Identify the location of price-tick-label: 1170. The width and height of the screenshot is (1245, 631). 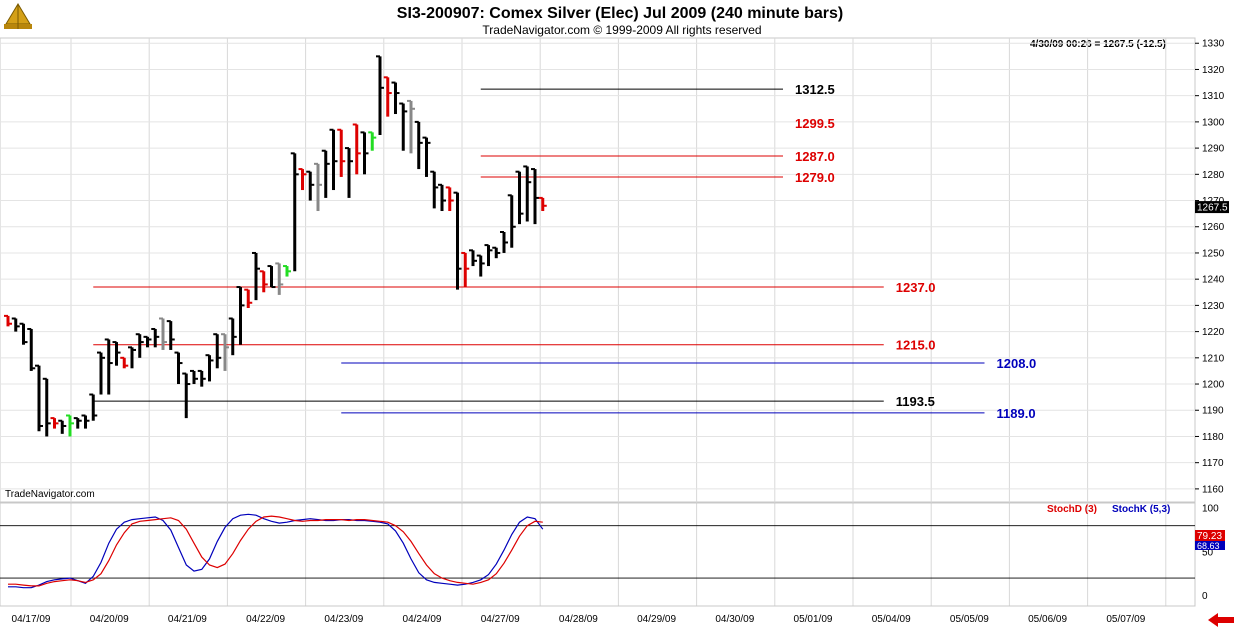
(1213, 463).